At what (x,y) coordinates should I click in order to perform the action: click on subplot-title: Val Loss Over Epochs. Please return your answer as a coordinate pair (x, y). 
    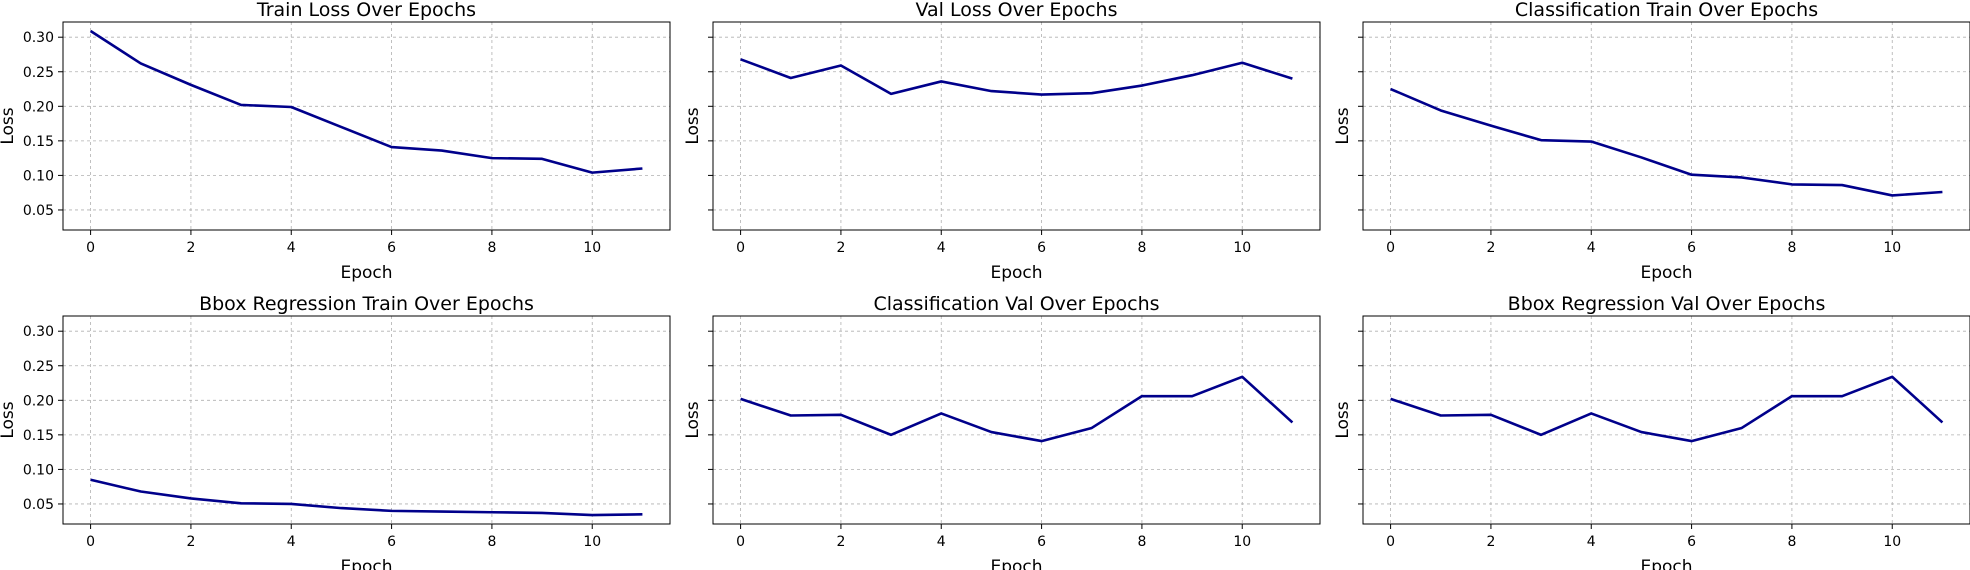
    Looking at the image, I should click on (1016, 10).